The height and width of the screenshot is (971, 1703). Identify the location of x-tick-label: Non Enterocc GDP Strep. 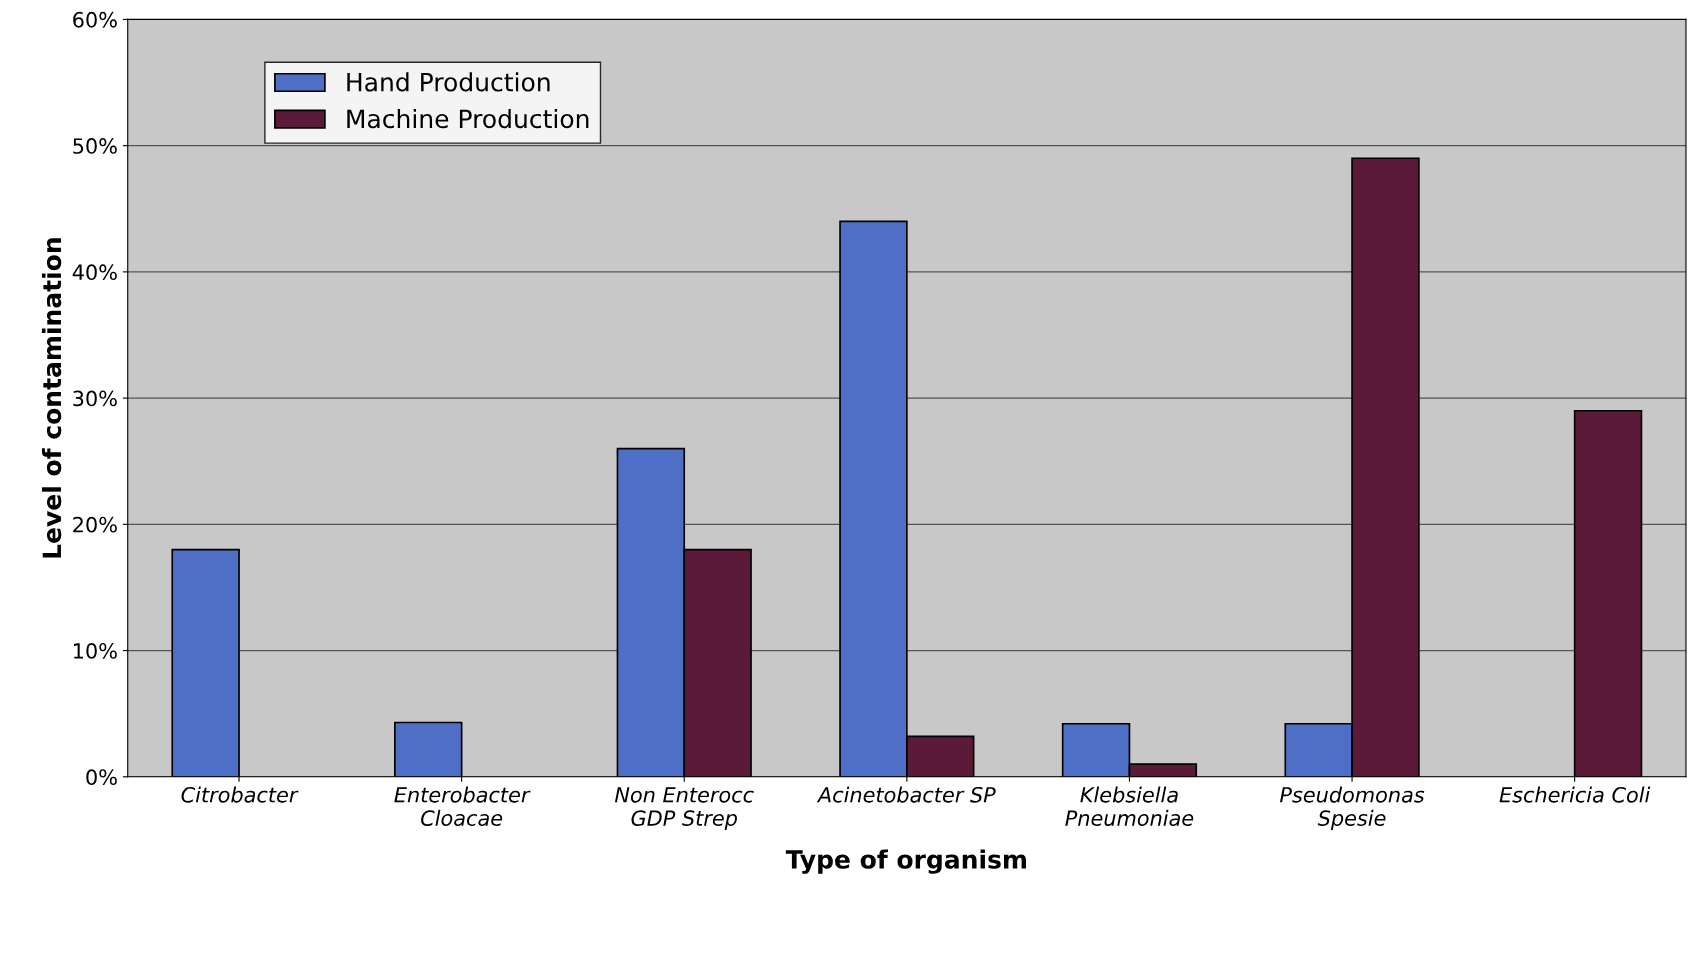
(684, 809).